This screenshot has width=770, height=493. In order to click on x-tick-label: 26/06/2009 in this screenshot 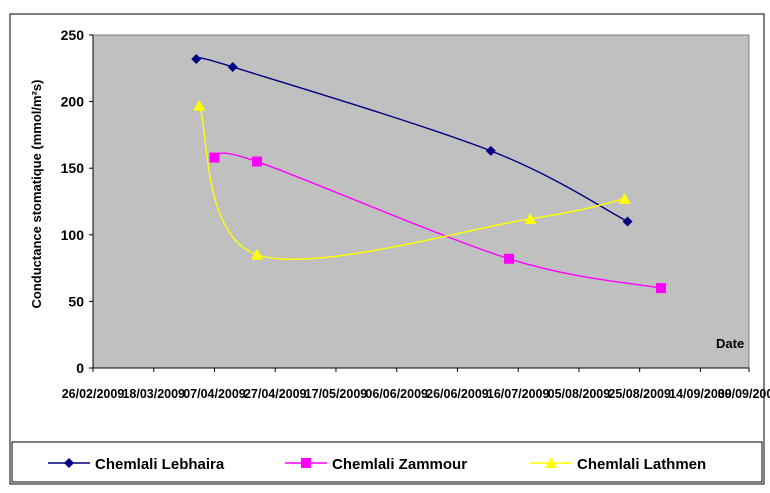, I will do `click(457, 394)`.